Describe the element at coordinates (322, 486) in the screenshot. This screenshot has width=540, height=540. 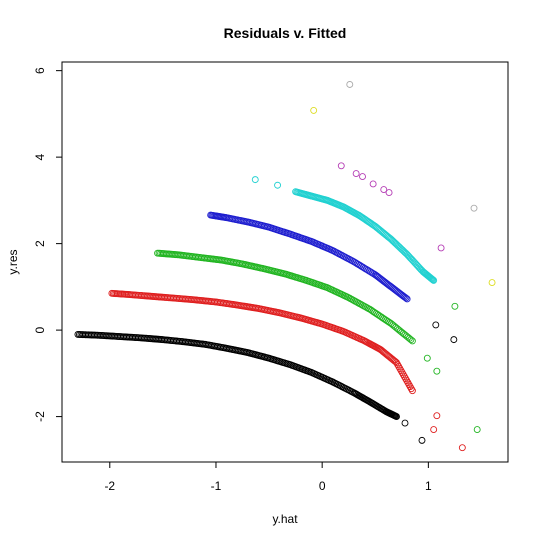
I see `x-tick-label: 0` at that location.